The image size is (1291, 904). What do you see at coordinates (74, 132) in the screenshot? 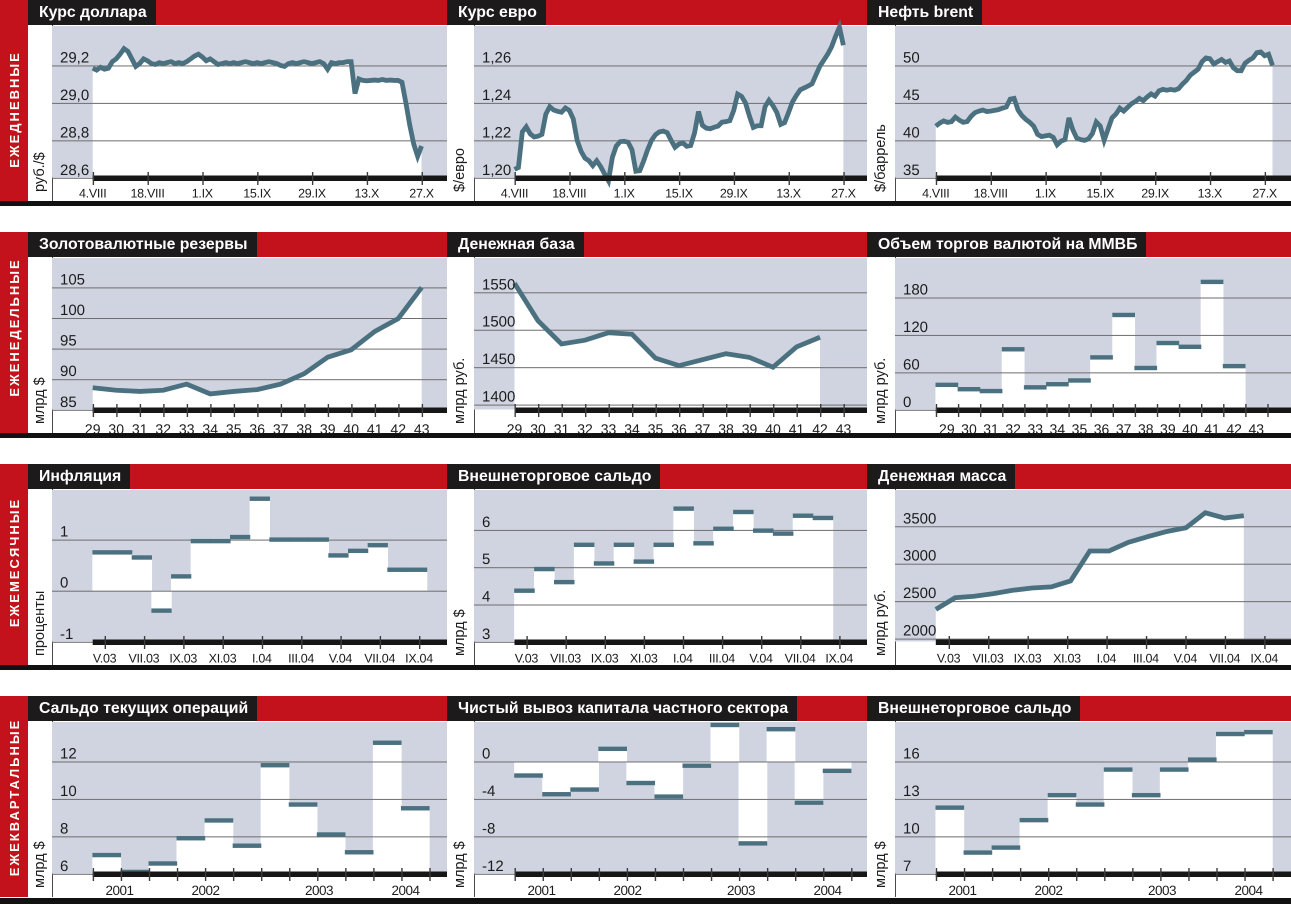
I see `svg-text: 28,8` at bounding box center [74, 132].